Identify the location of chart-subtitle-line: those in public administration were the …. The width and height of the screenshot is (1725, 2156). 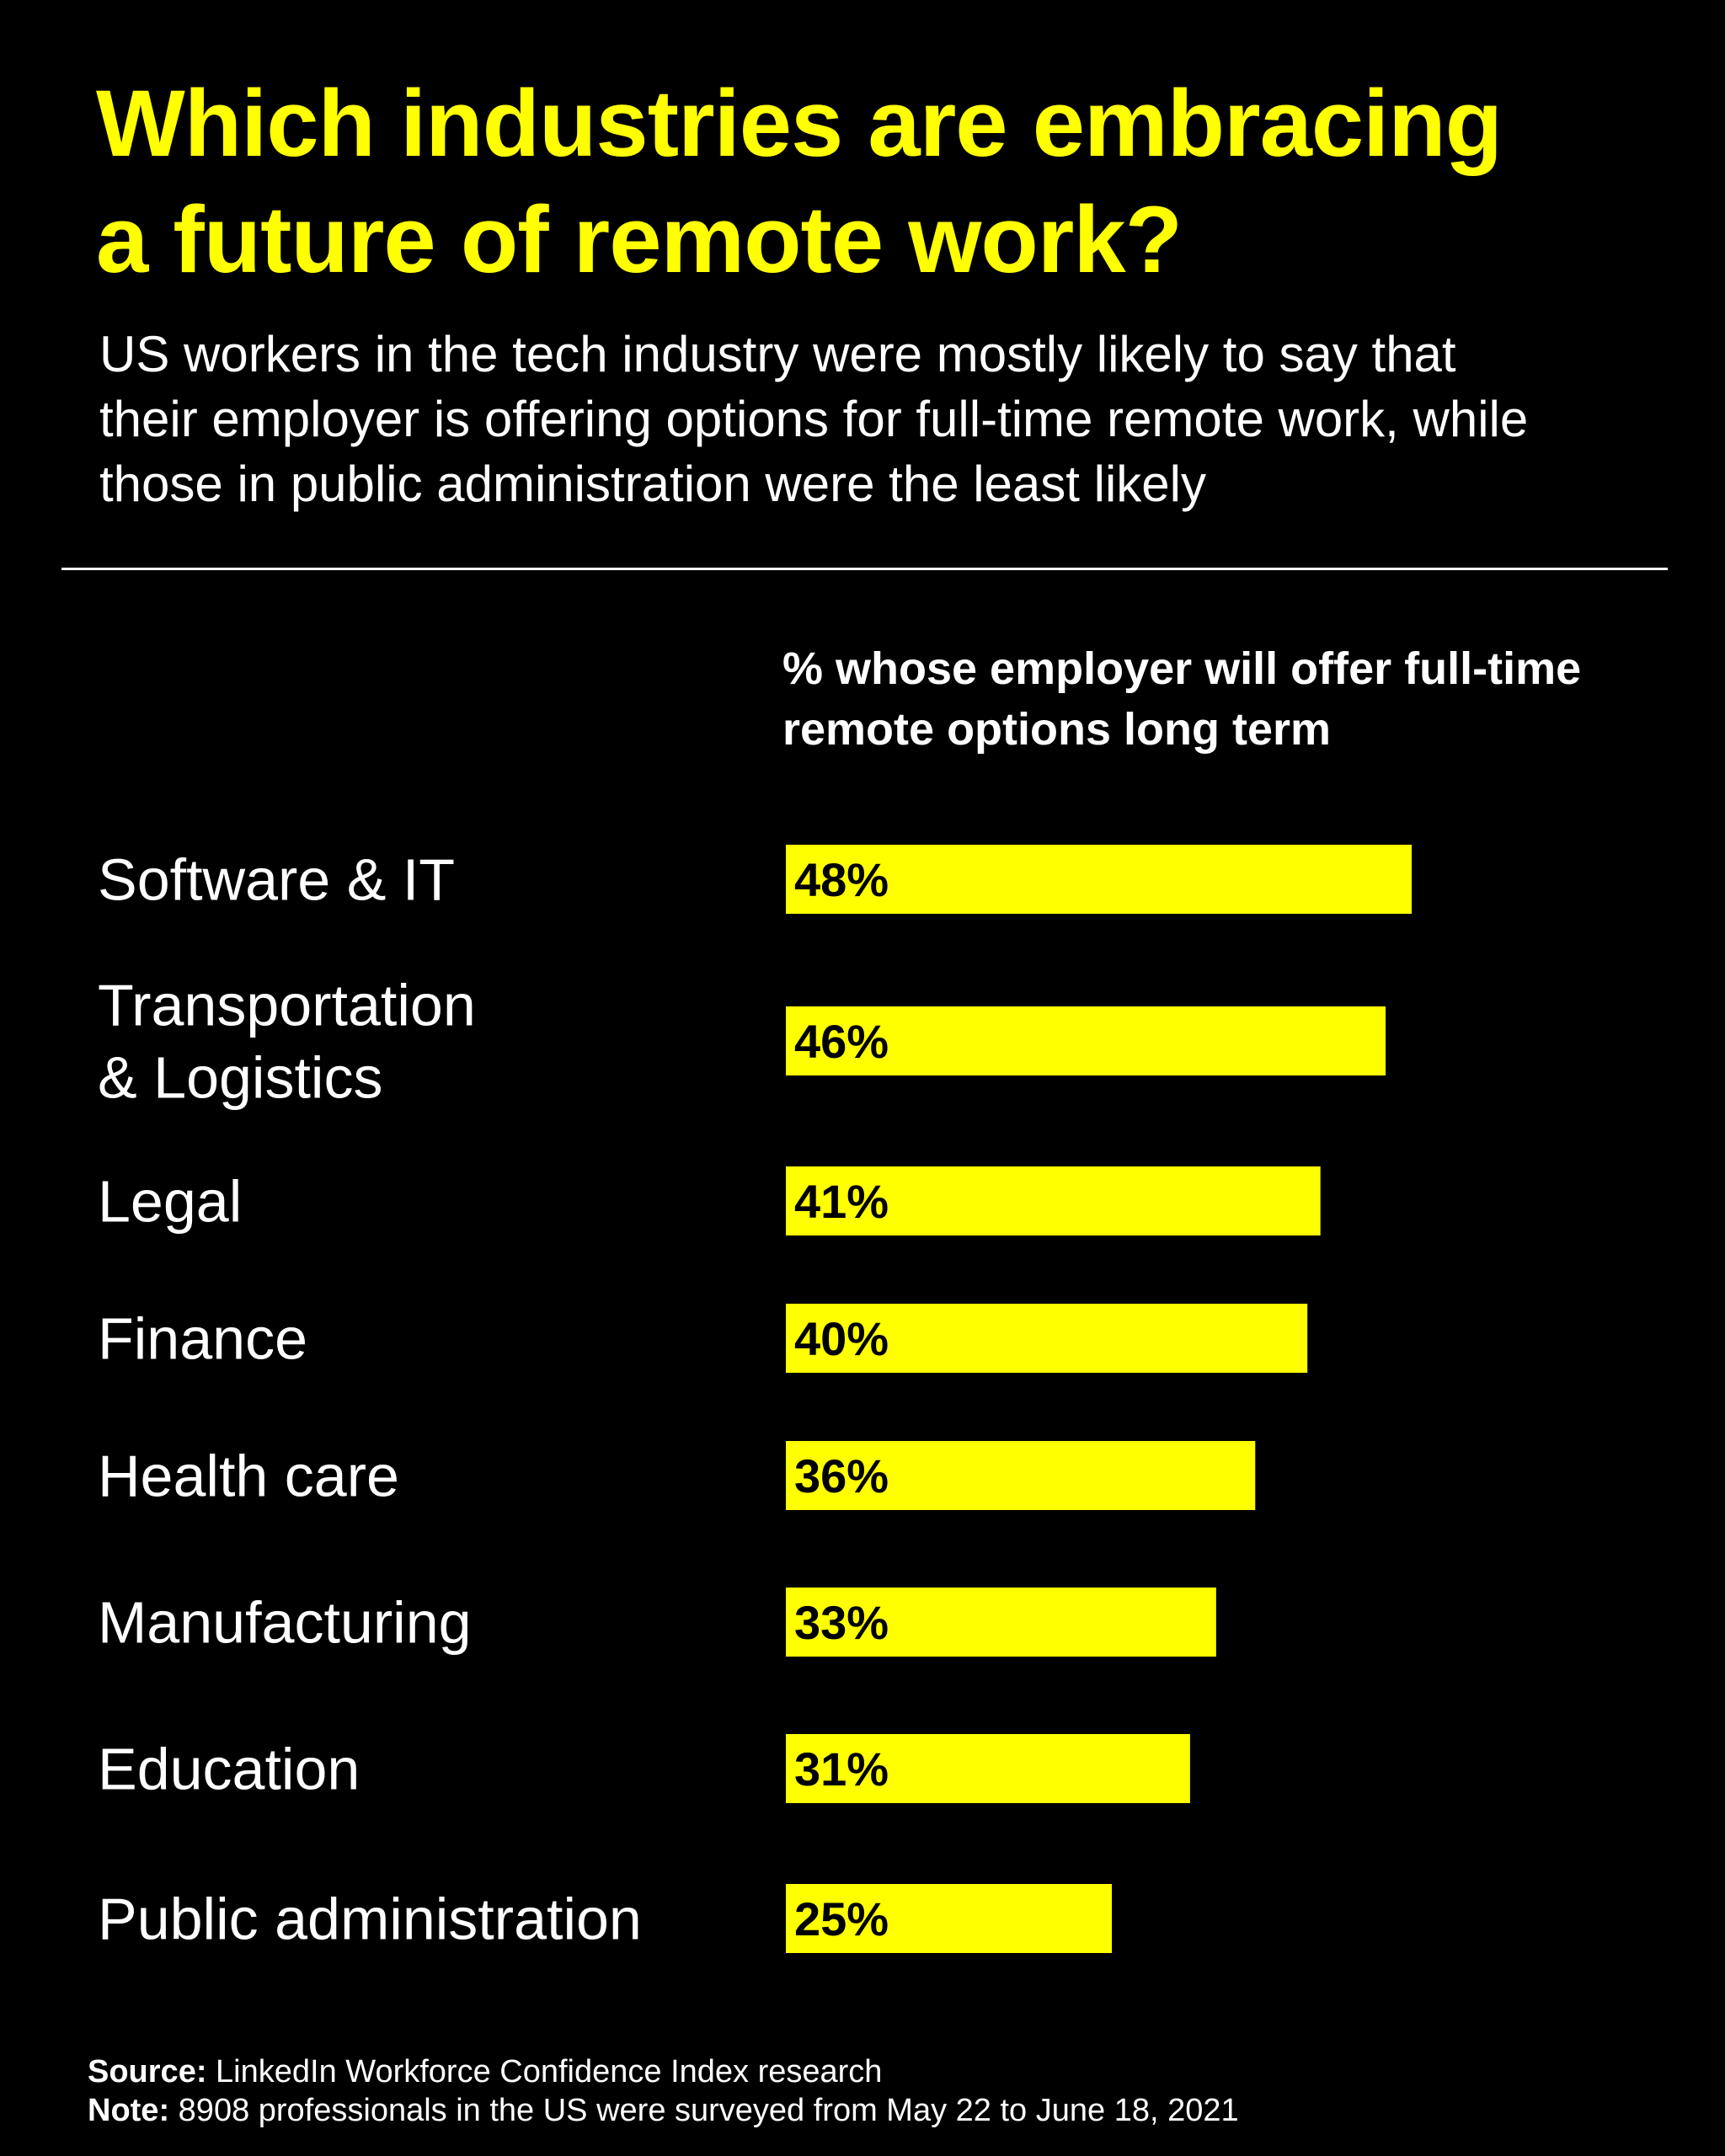
(652, 484).